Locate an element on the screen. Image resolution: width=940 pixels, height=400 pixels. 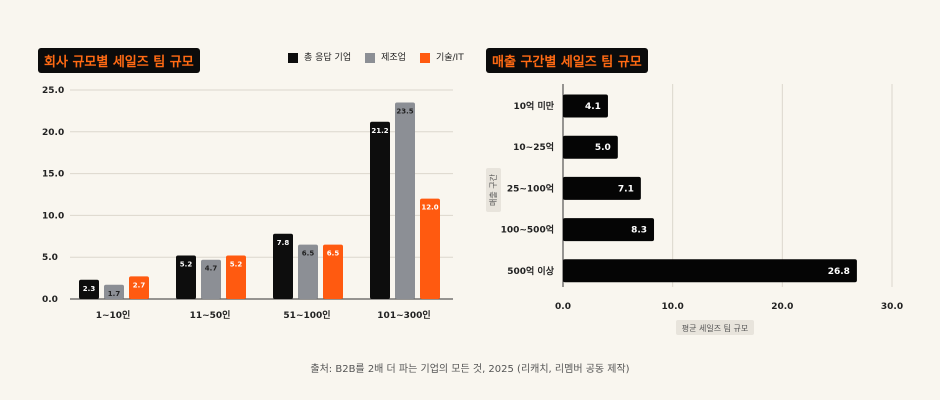
legend-item-tech: 기술/IT is located at coordinates (441, 56).